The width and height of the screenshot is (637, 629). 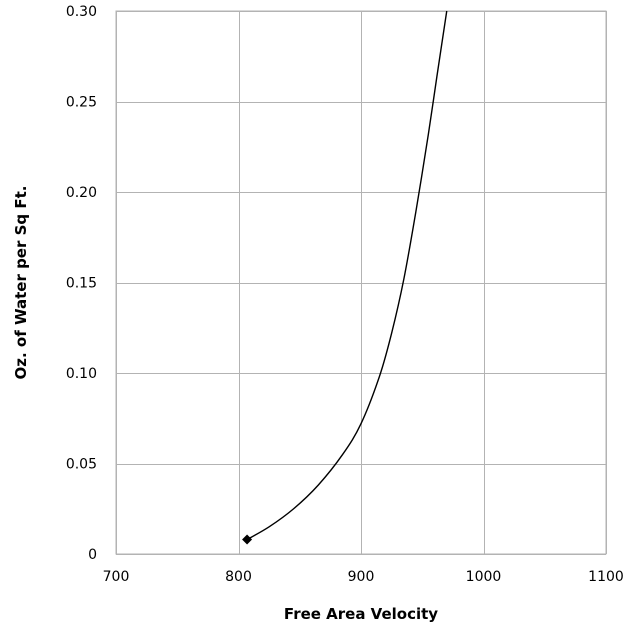 What do you see at coordinates (606, 577) in the screenshot?
I see `x-tick-label: 1100` at bounding box center [606, 577].